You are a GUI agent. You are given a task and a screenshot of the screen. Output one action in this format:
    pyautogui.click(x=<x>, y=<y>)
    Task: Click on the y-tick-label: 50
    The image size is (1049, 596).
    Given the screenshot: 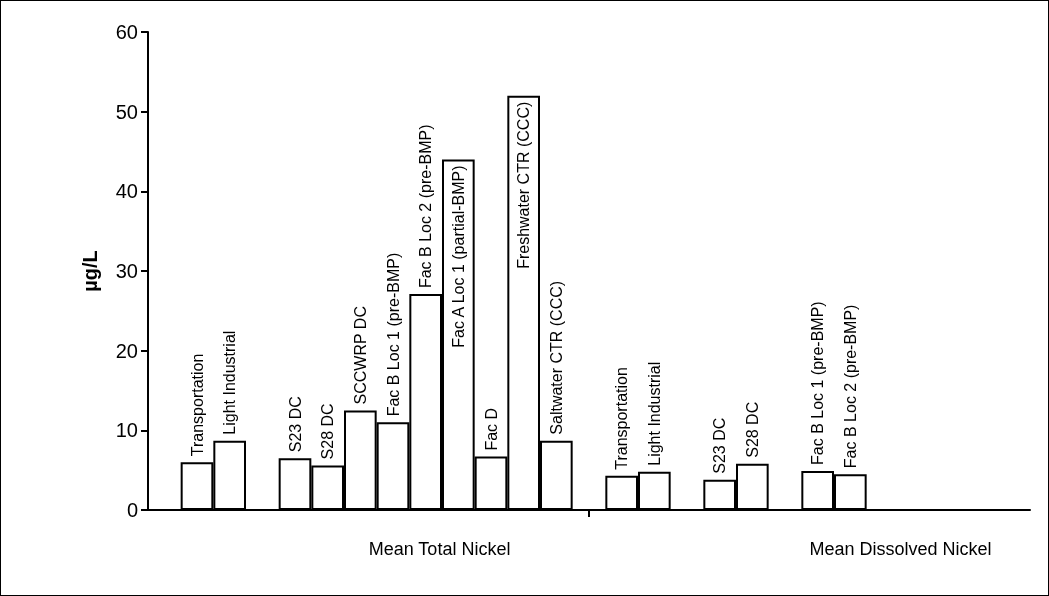 What is the action you would take?
    pyautogui.click(x=126, y=111)
    